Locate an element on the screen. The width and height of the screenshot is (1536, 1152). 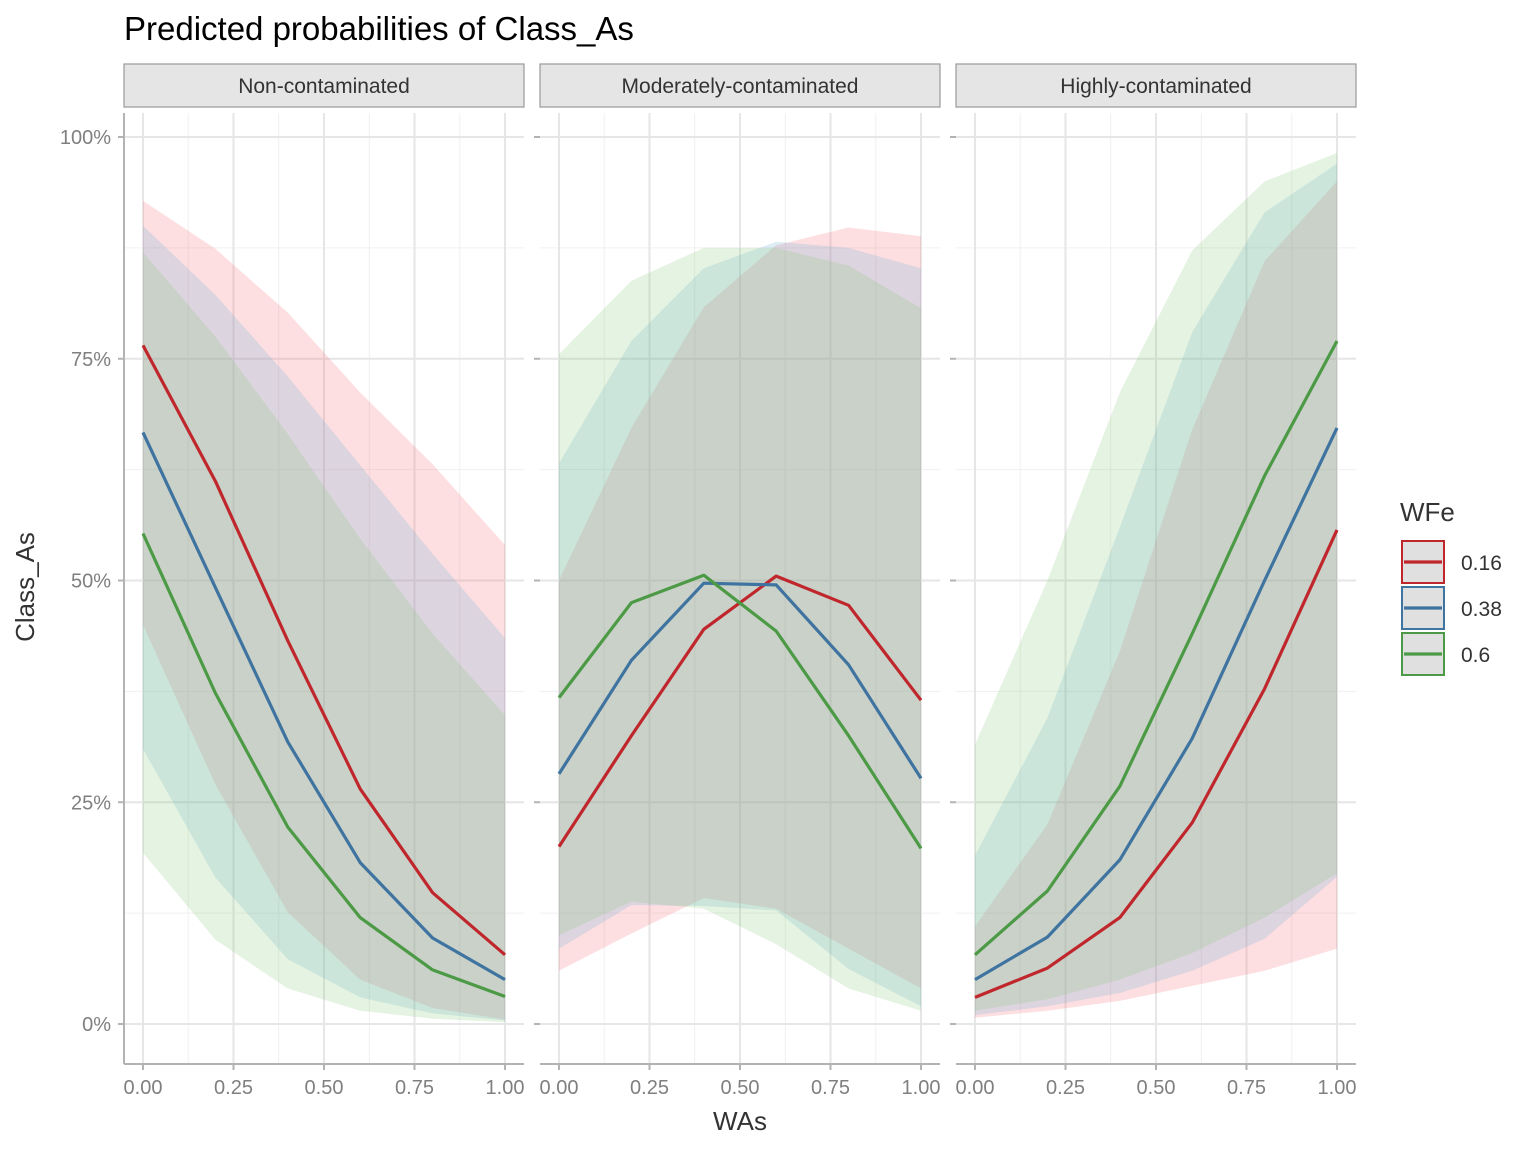
legend: WFe 0.16 0.38 0.6 is located at coordinates (1451, 586).